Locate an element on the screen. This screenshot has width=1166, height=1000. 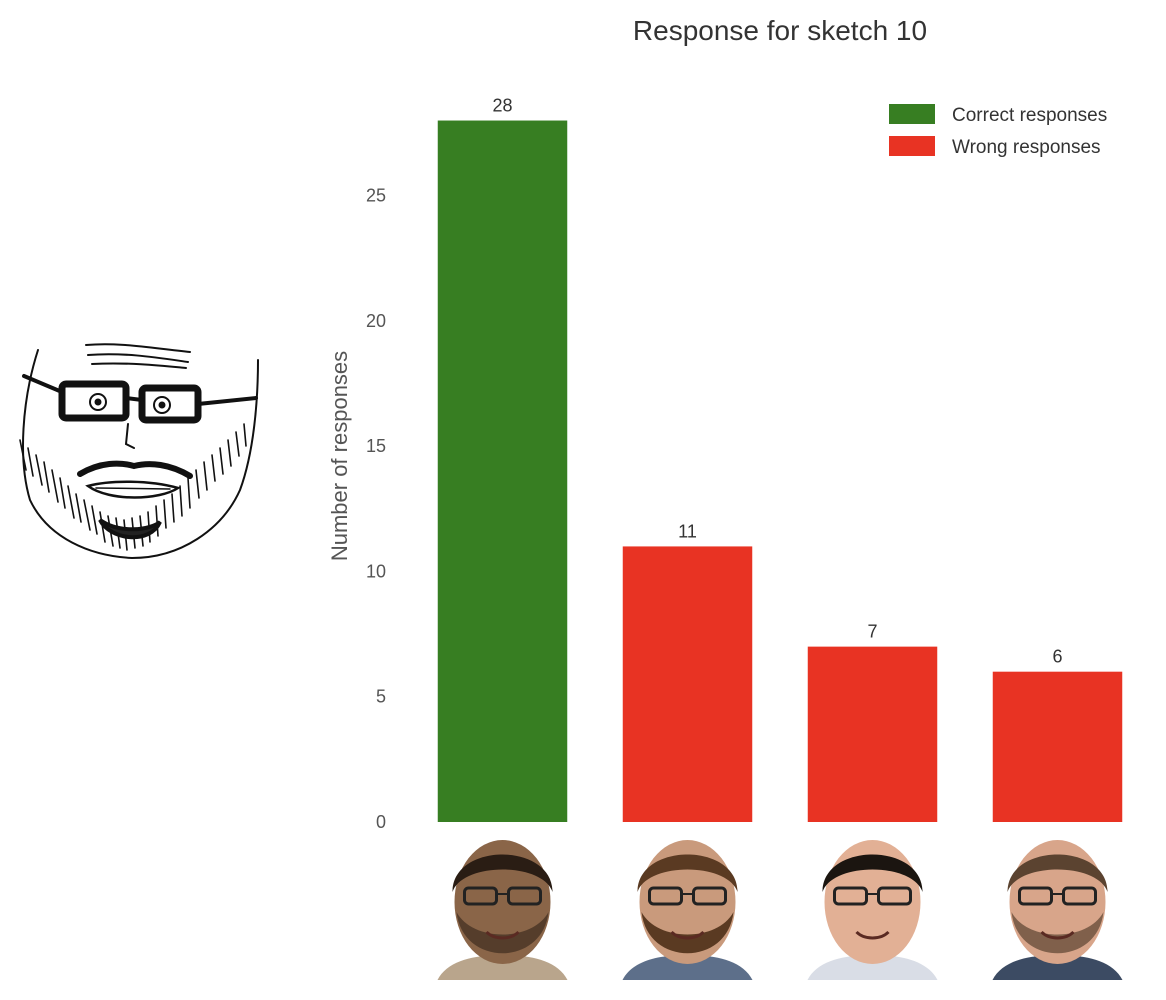
sketch-drawing is located at coordinates (139, 451).